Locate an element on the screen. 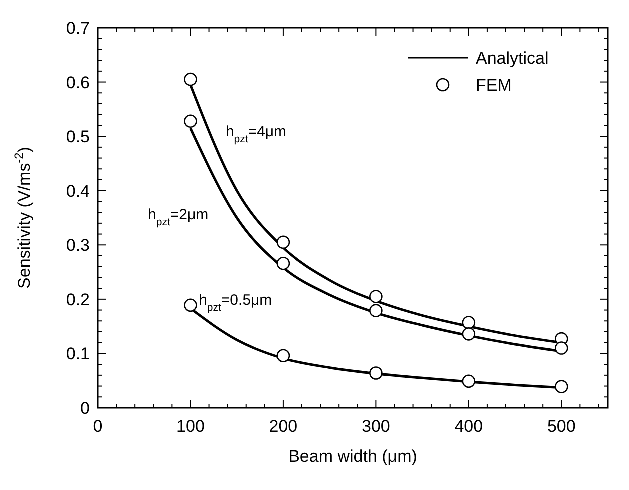 Image resolution: width=629 pixels, height=490 pixels. x-tick-label: 0 is located at coordinates (98, 426).